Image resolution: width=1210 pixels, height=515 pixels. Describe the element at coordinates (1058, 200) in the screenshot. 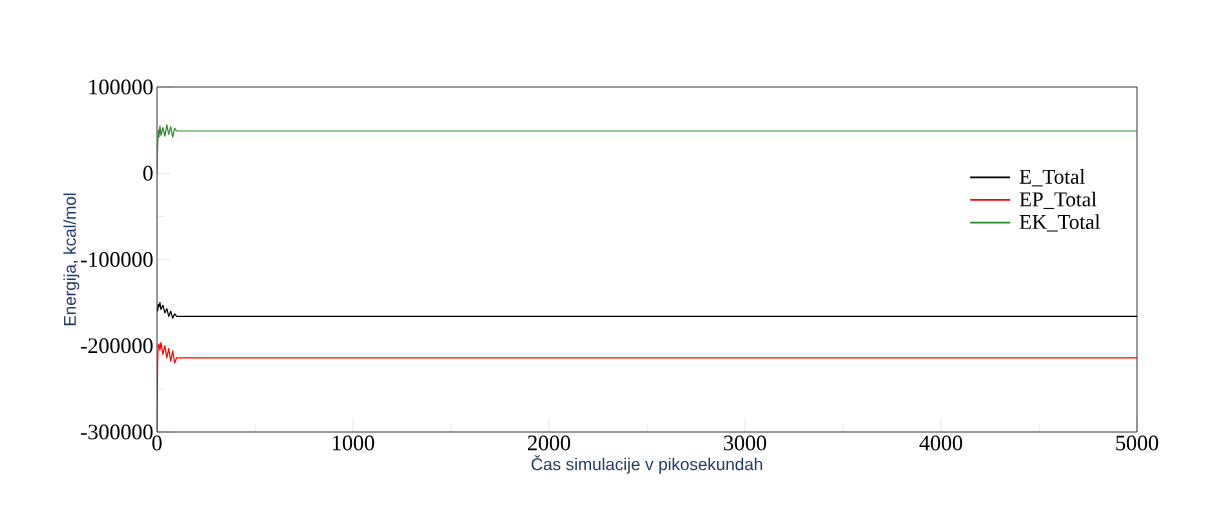

I see `legend-label: EP_Total` at that location.